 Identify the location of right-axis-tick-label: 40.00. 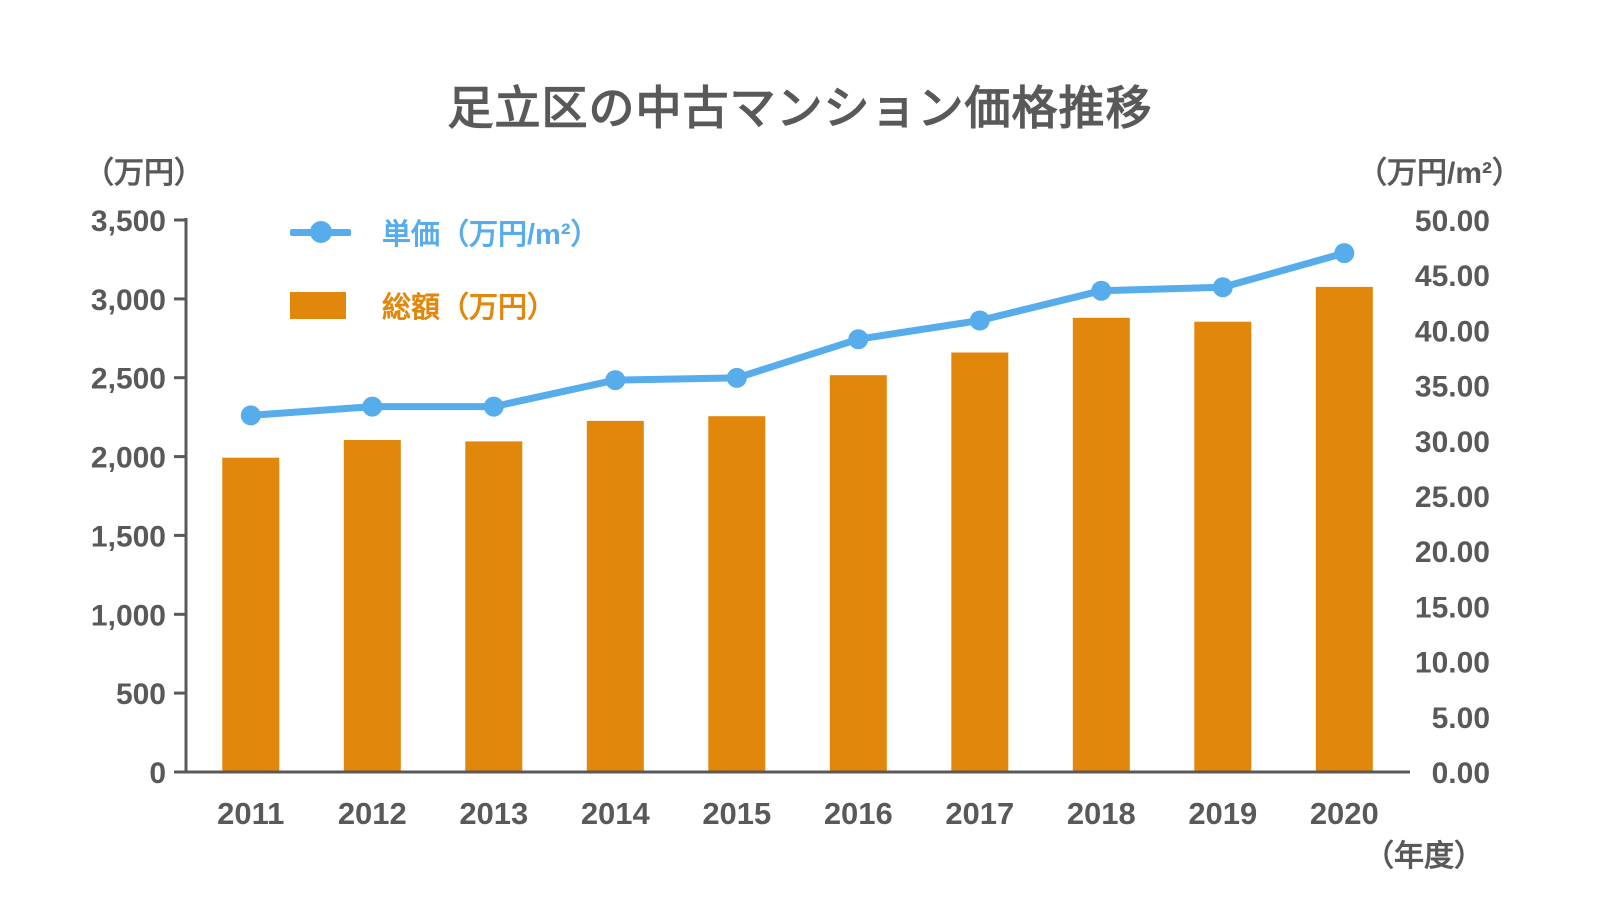
(1452, 331).